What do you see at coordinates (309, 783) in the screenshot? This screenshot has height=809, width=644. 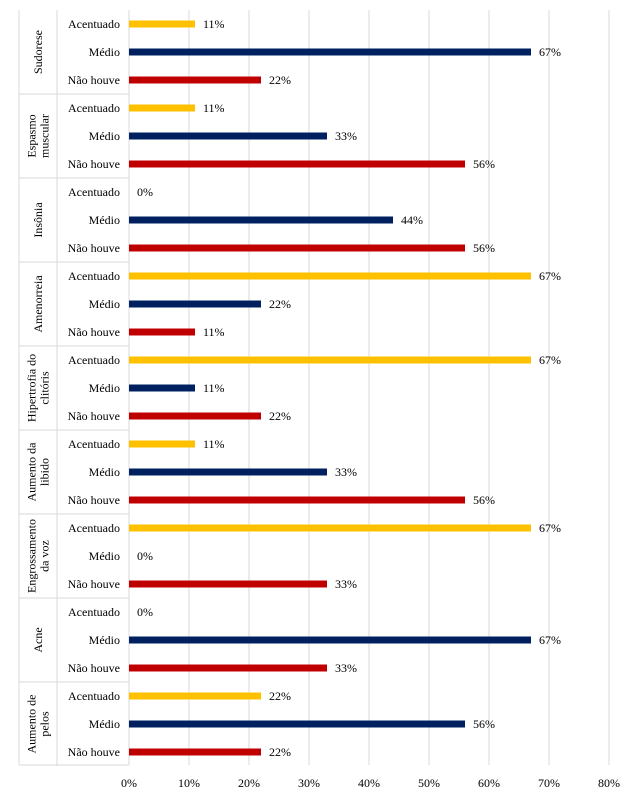 I see `x-tick-label: 30%` at bounding box center [309, 783].